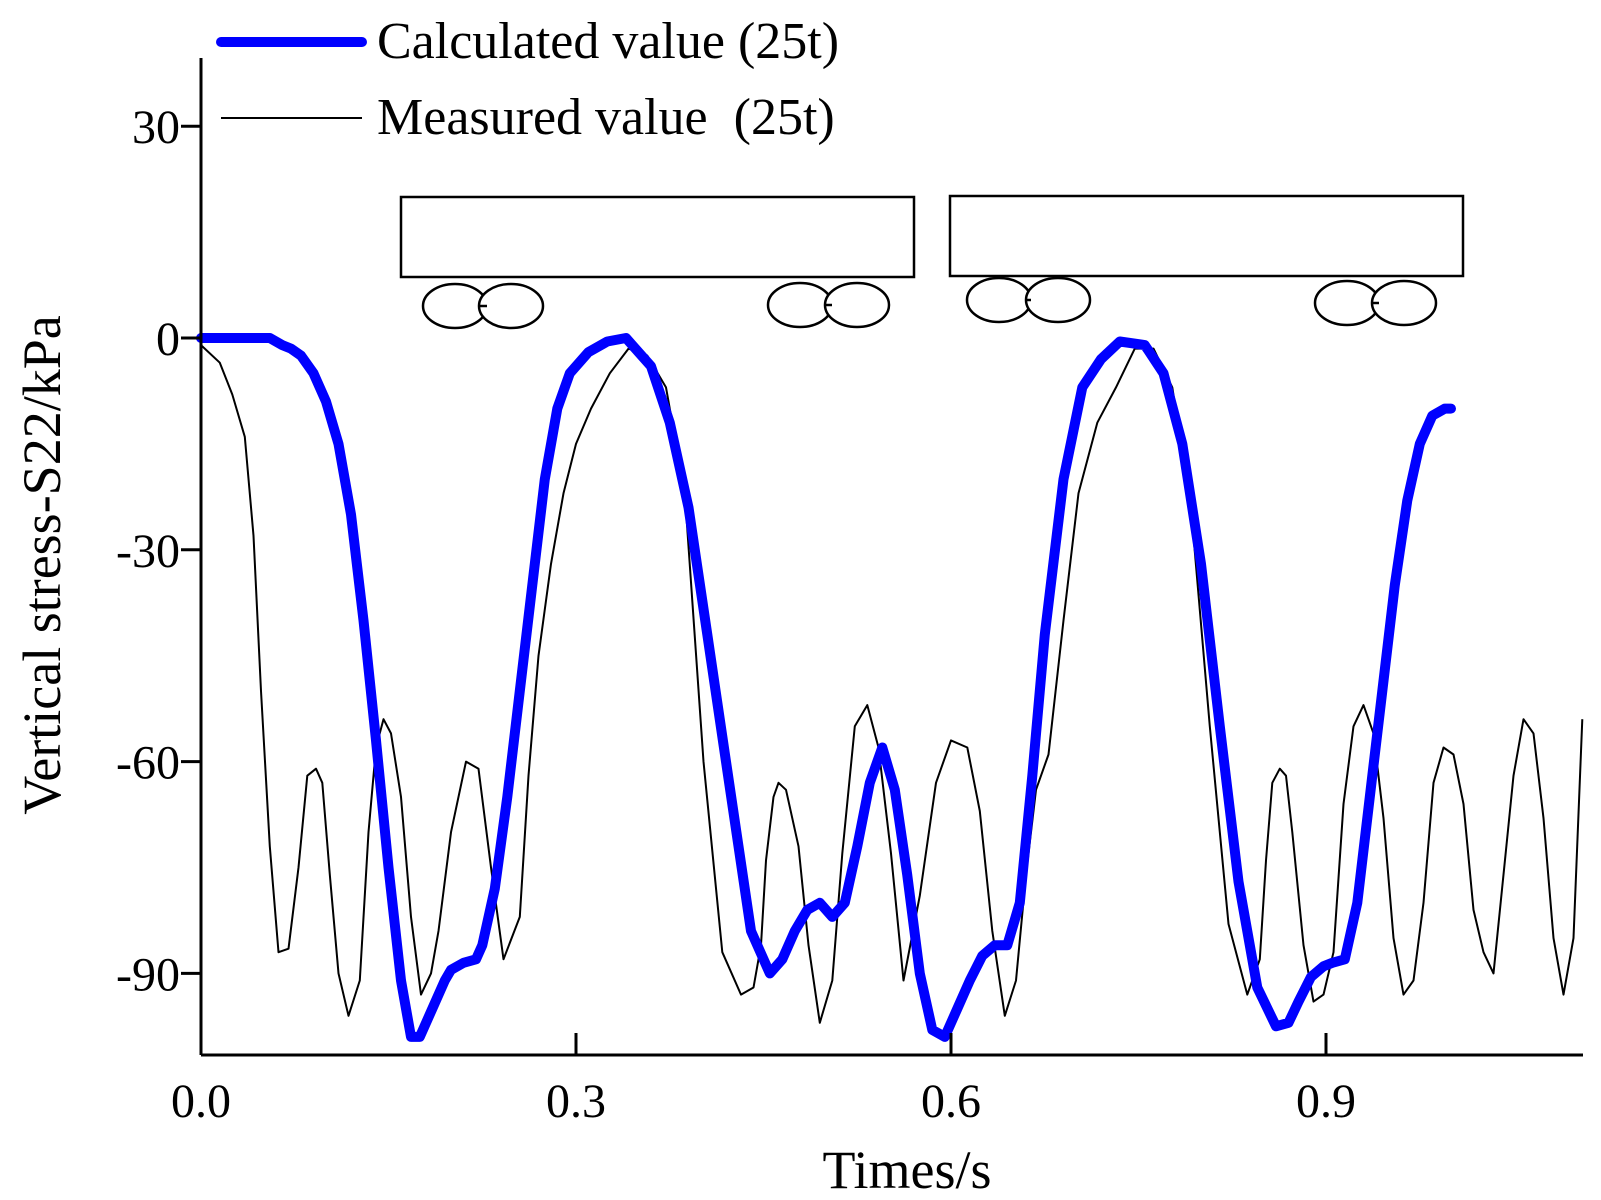  I want to click on x-tick-label: 0.9, so click(1326, 1101).